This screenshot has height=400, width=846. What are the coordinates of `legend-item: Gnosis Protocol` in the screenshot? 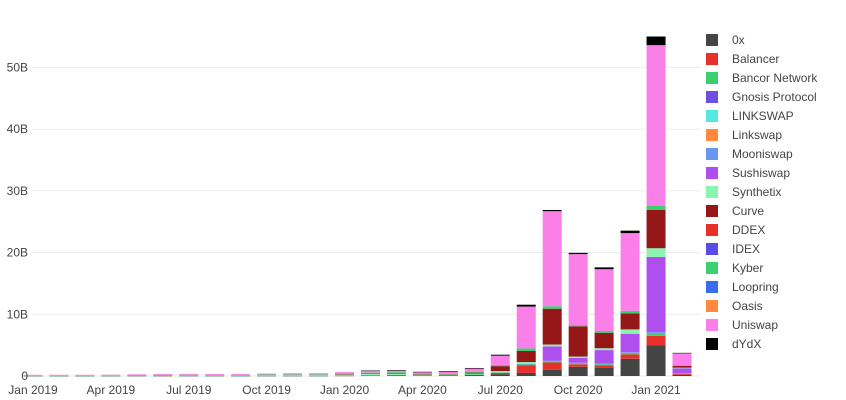 It's located at (775, 96).